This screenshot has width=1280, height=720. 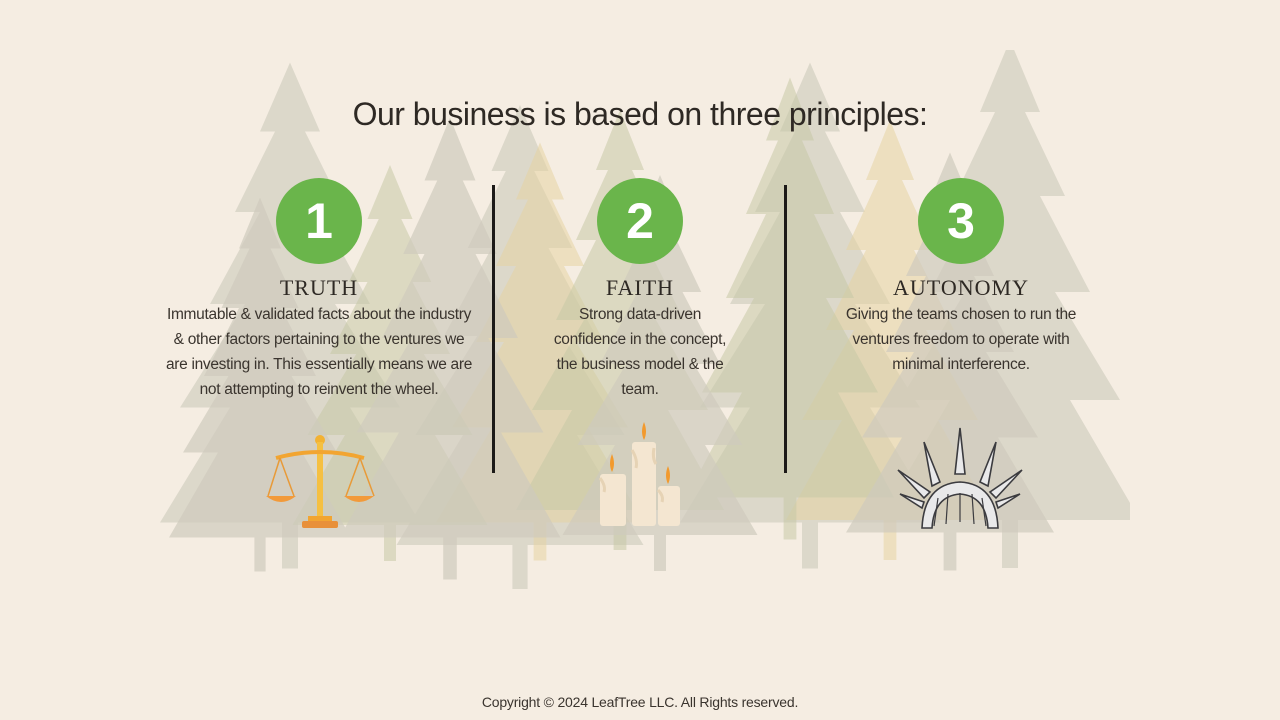 What do you see at coordinates (639, 474) in the screenshot?
I see `candles-icon` at bounding box center [639, 474].